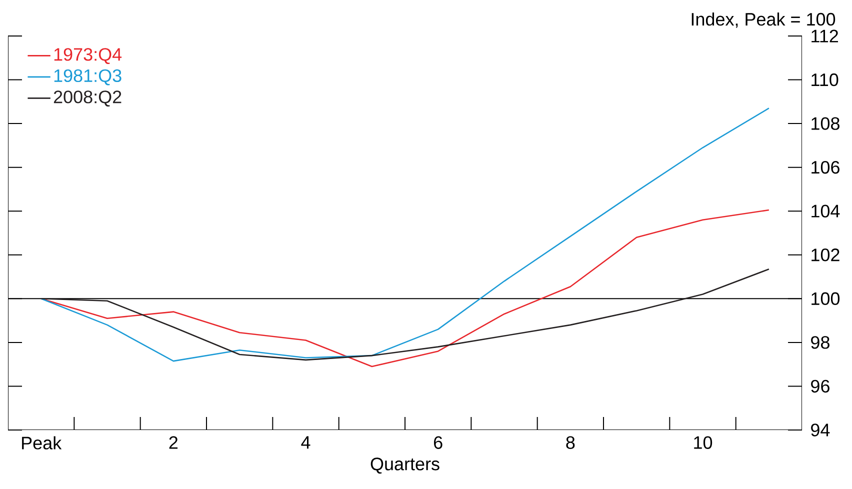  I want to click on y-tick-label: 108, so click(826, 123).